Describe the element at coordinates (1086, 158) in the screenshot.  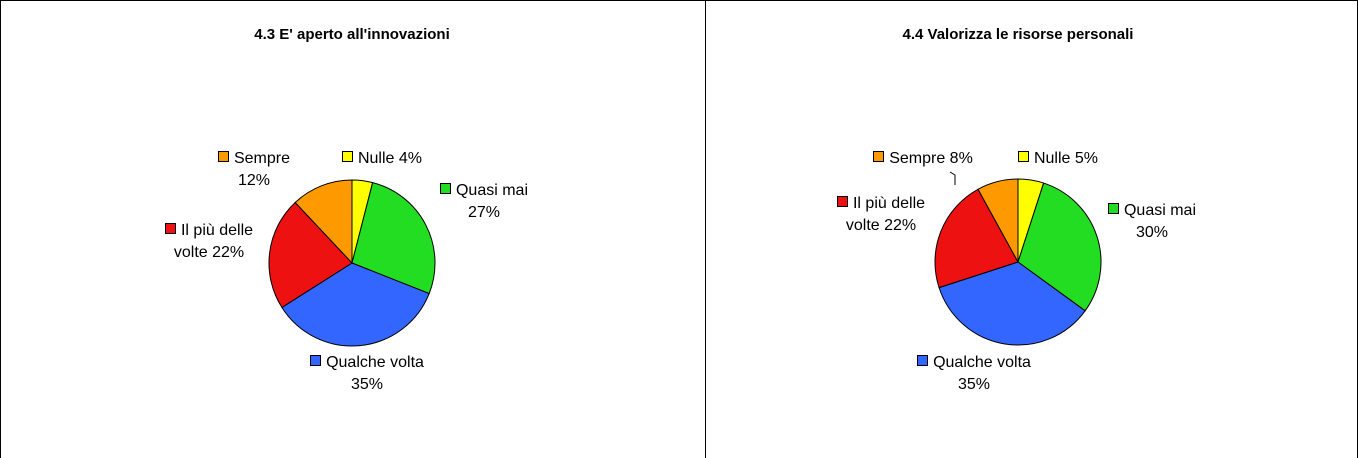
I see `value-label: 5%` at that location.